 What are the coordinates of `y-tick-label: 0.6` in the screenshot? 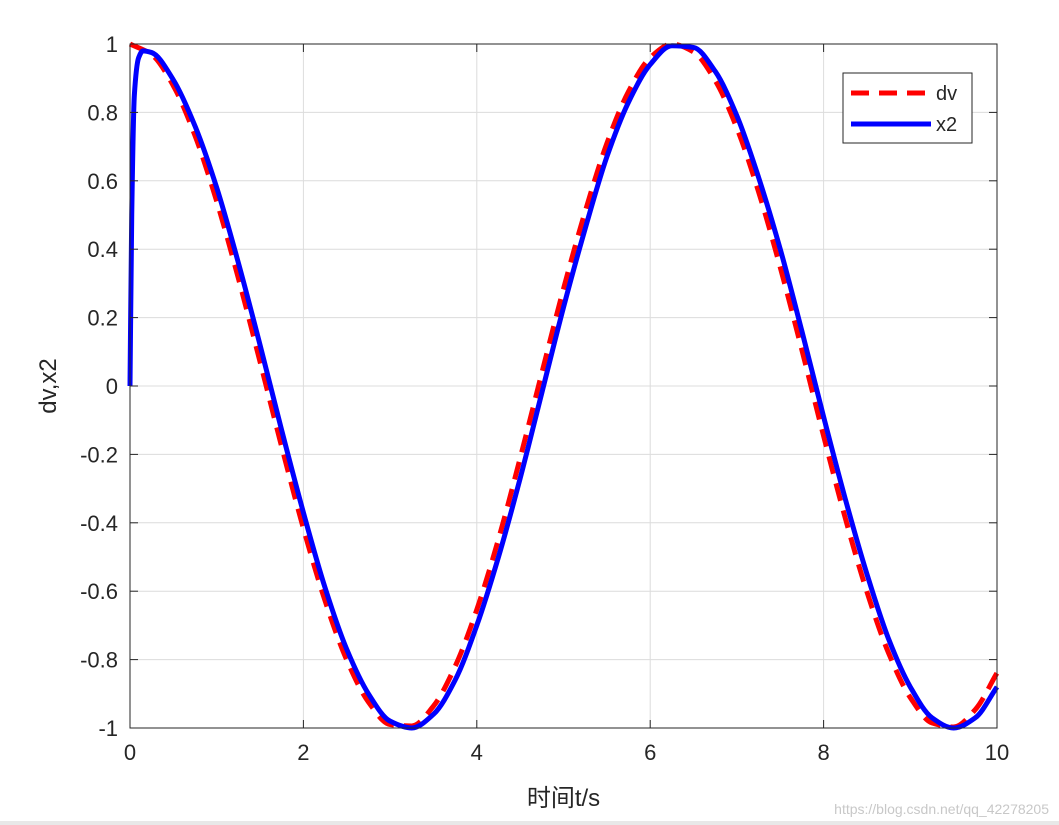 It's located at (102, 181).